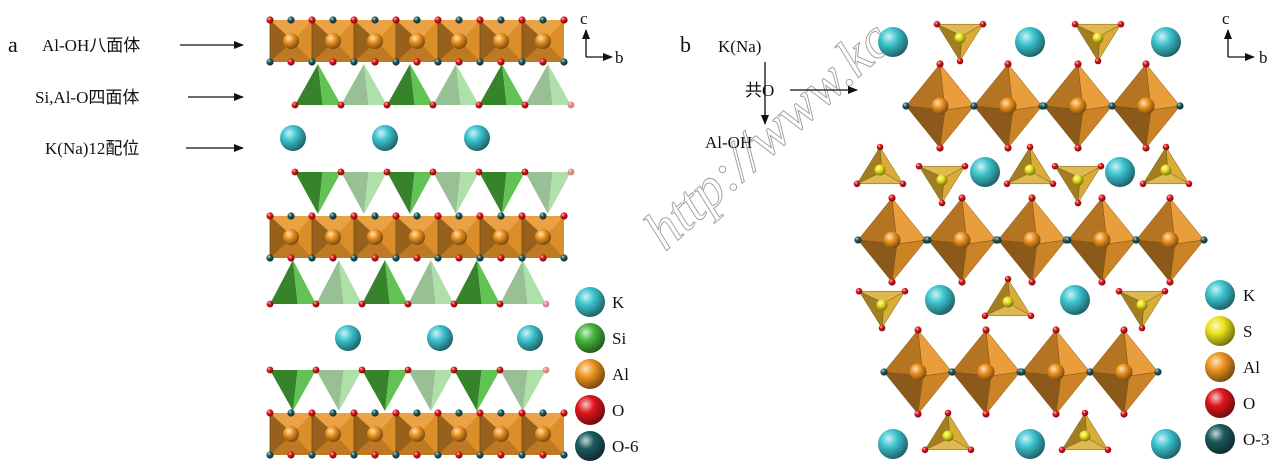  Describe the element at coordinates (433, 86) in the screenshot. I see `tetrahedral-layer` at that location.